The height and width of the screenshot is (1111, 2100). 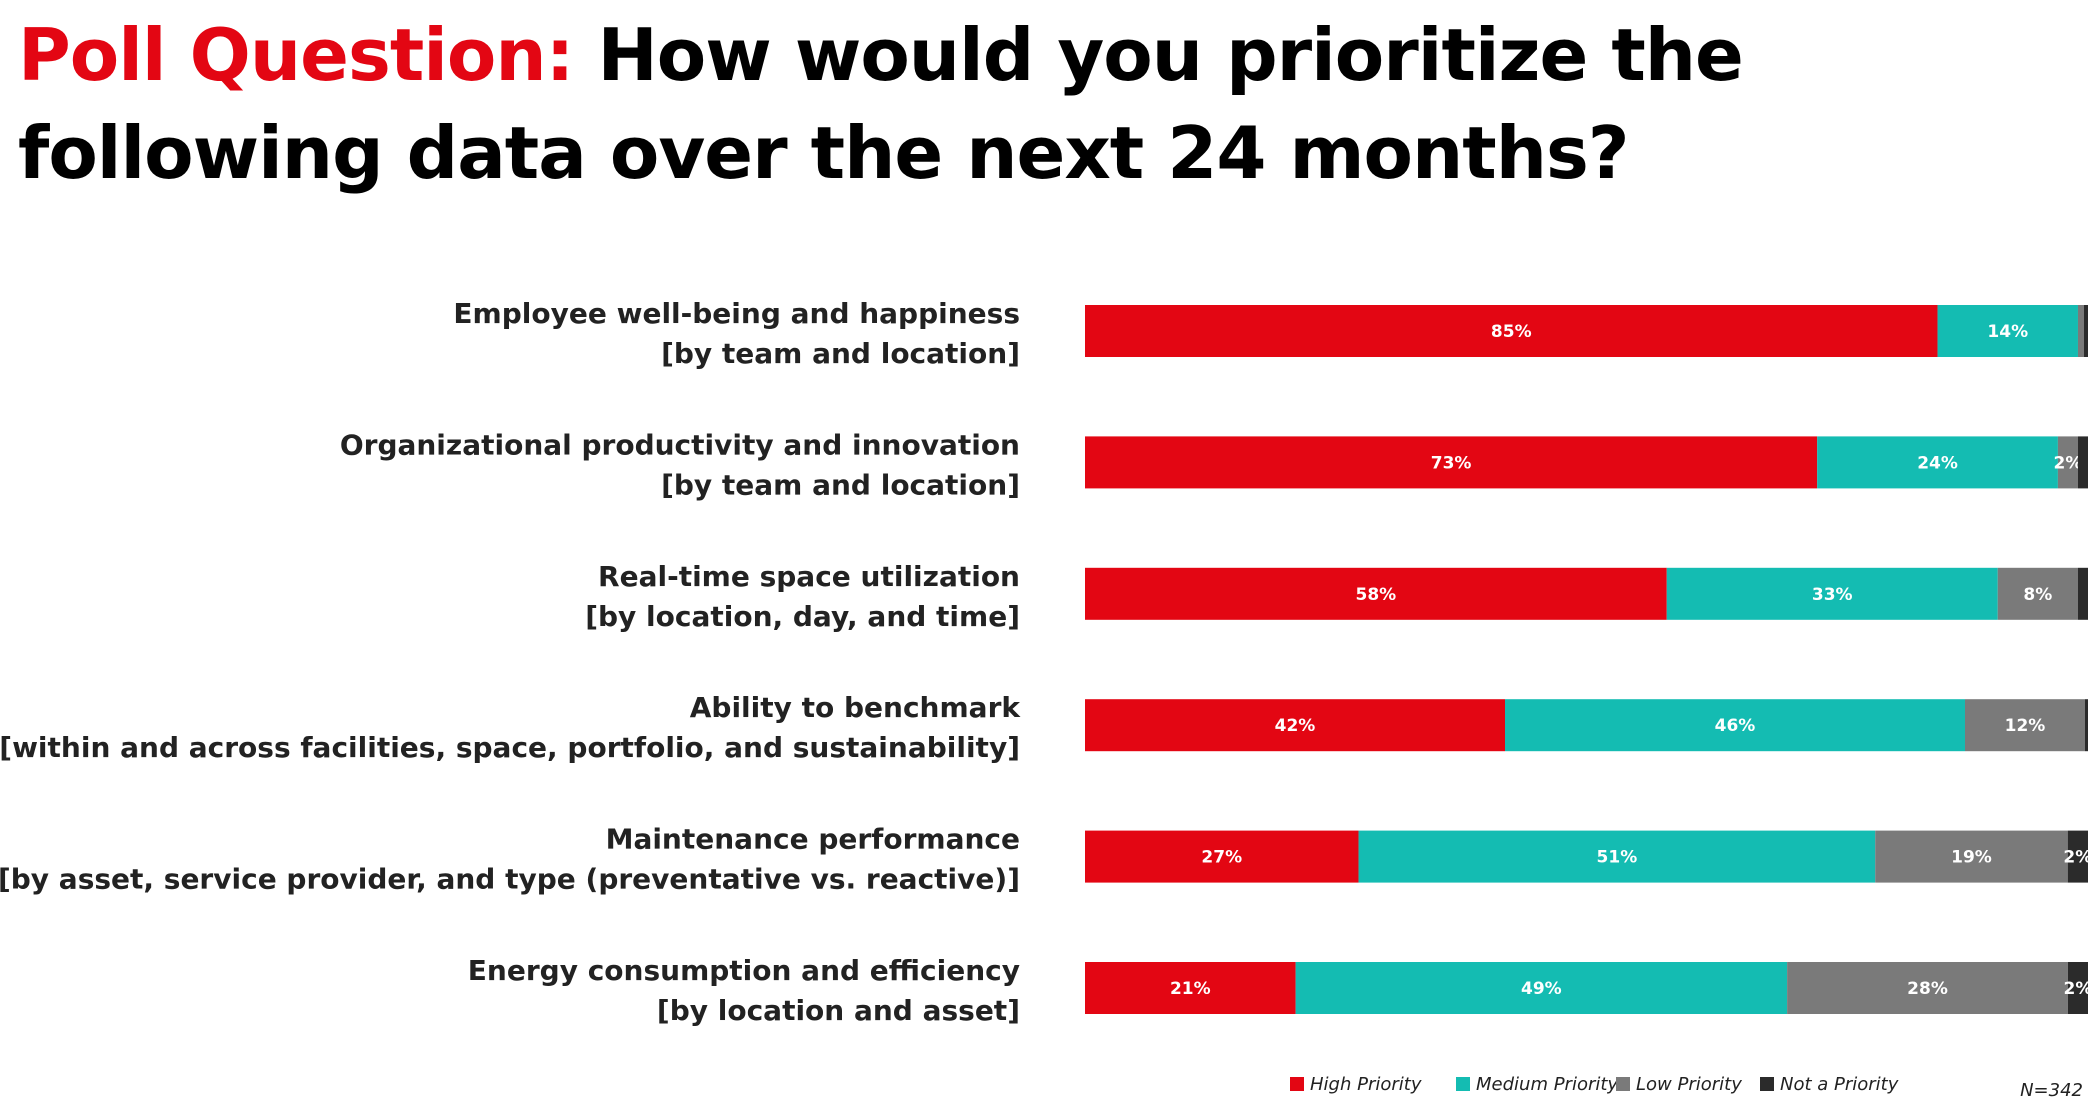 I want to click on bar-value-label-0-0: 85%, so click(x=1511, y=332).